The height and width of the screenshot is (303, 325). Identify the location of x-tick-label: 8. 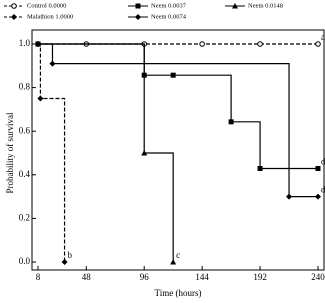
(38, 277).